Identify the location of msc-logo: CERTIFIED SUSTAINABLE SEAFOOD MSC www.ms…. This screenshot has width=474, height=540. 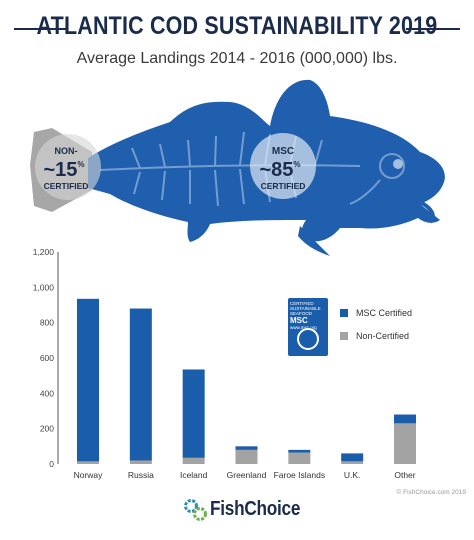
(308, 327).